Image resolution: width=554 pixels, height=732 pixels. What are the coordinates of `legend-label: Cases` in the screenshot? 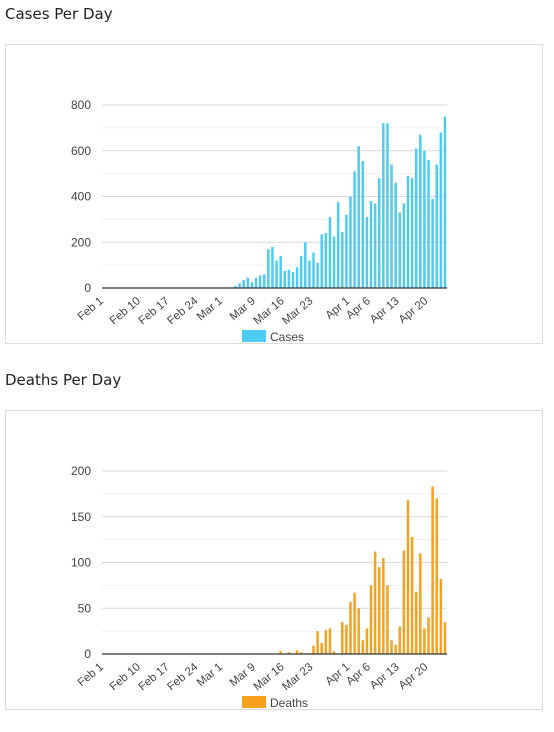 It's located at (287, 336).